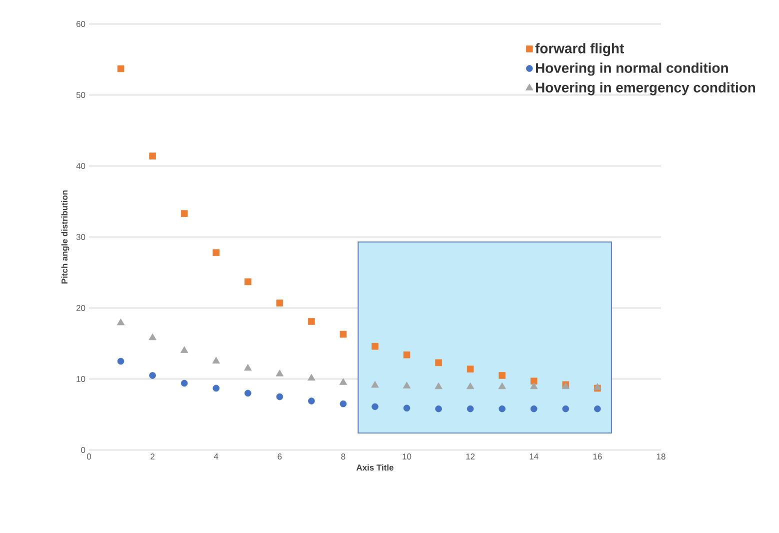 This screenshot has height=533, width=779. What do you see at coordinates (597, 457) in the screenshot?
I see `x-tick-label: 16` at bounding box center [597, 457].